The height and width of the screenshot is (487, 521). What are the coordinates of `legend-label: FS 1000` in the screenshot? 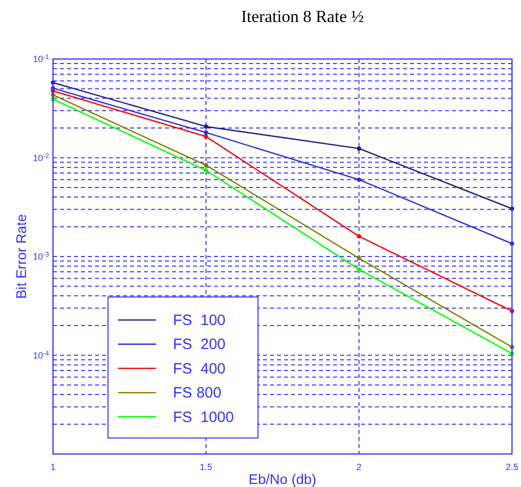 It's located at (203, 417).